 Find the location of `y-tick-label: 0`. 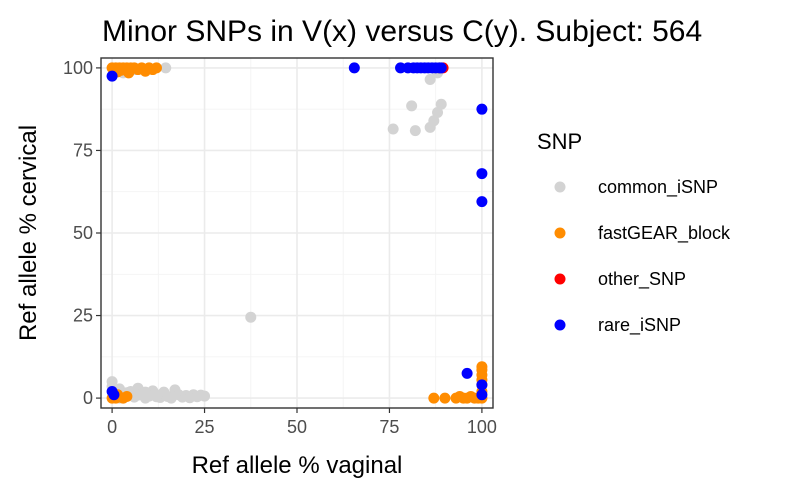

y-tick-label: 0 is located at coordinates (88, 398).